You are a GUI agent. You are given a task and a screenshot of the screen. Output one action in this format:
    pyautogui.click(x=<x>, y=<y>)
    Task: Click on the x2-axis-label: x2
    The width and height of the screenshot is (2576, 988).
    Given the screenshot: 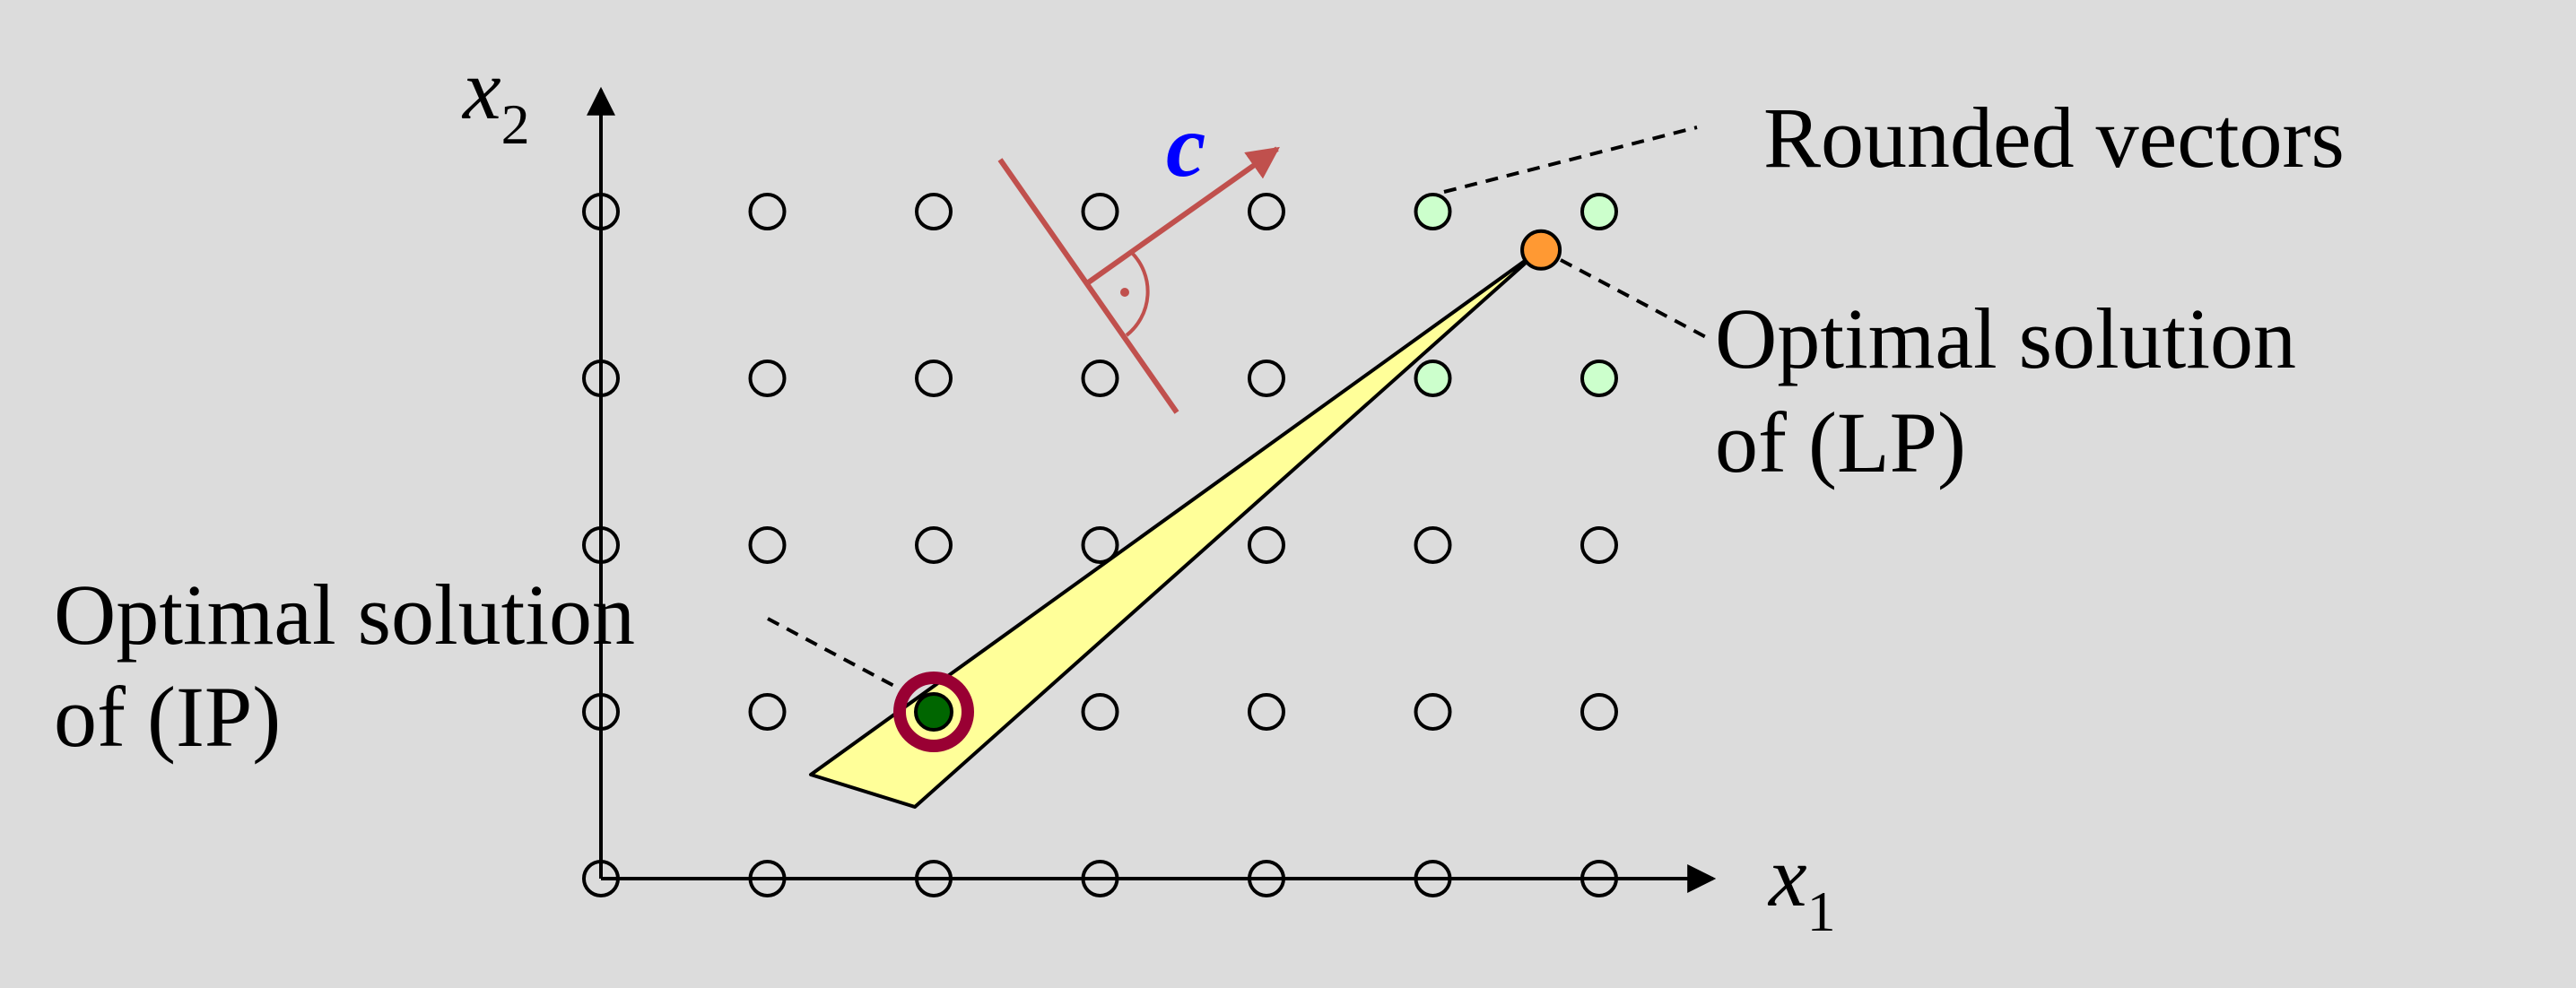 What is the action you would take?
    pyautogui.click(x=495, y=98)
    